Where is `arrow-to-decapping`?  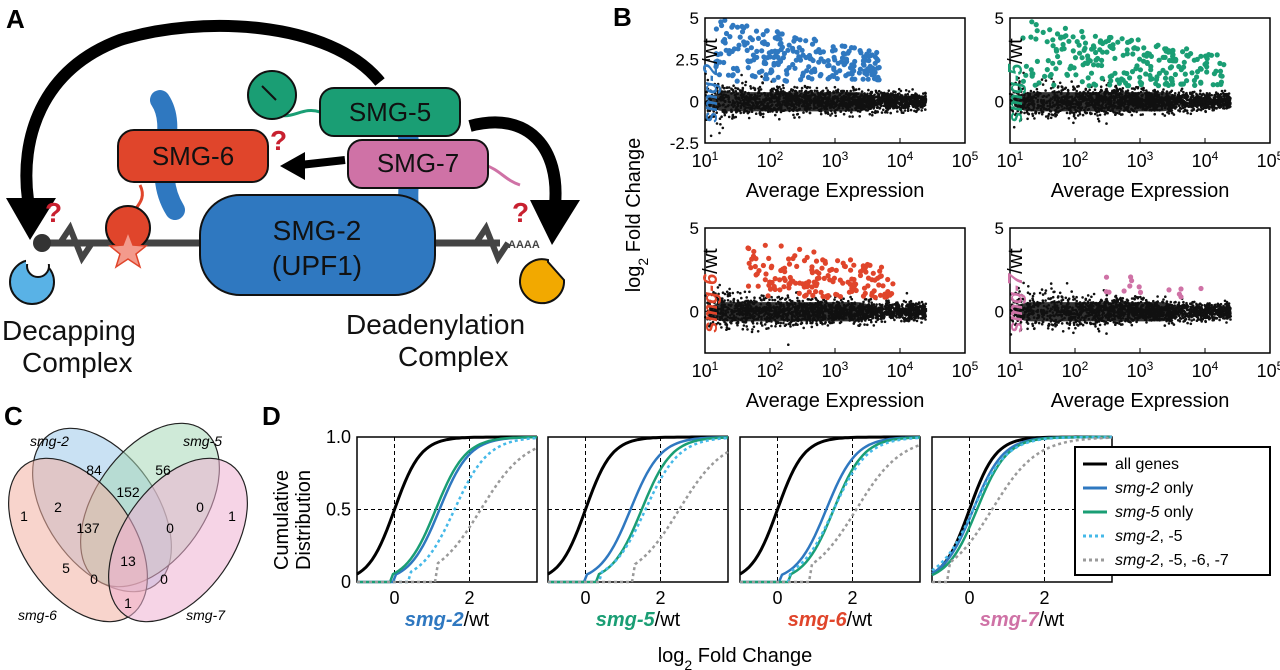 arrow-to-decapping is located at coordinates (202, 110).